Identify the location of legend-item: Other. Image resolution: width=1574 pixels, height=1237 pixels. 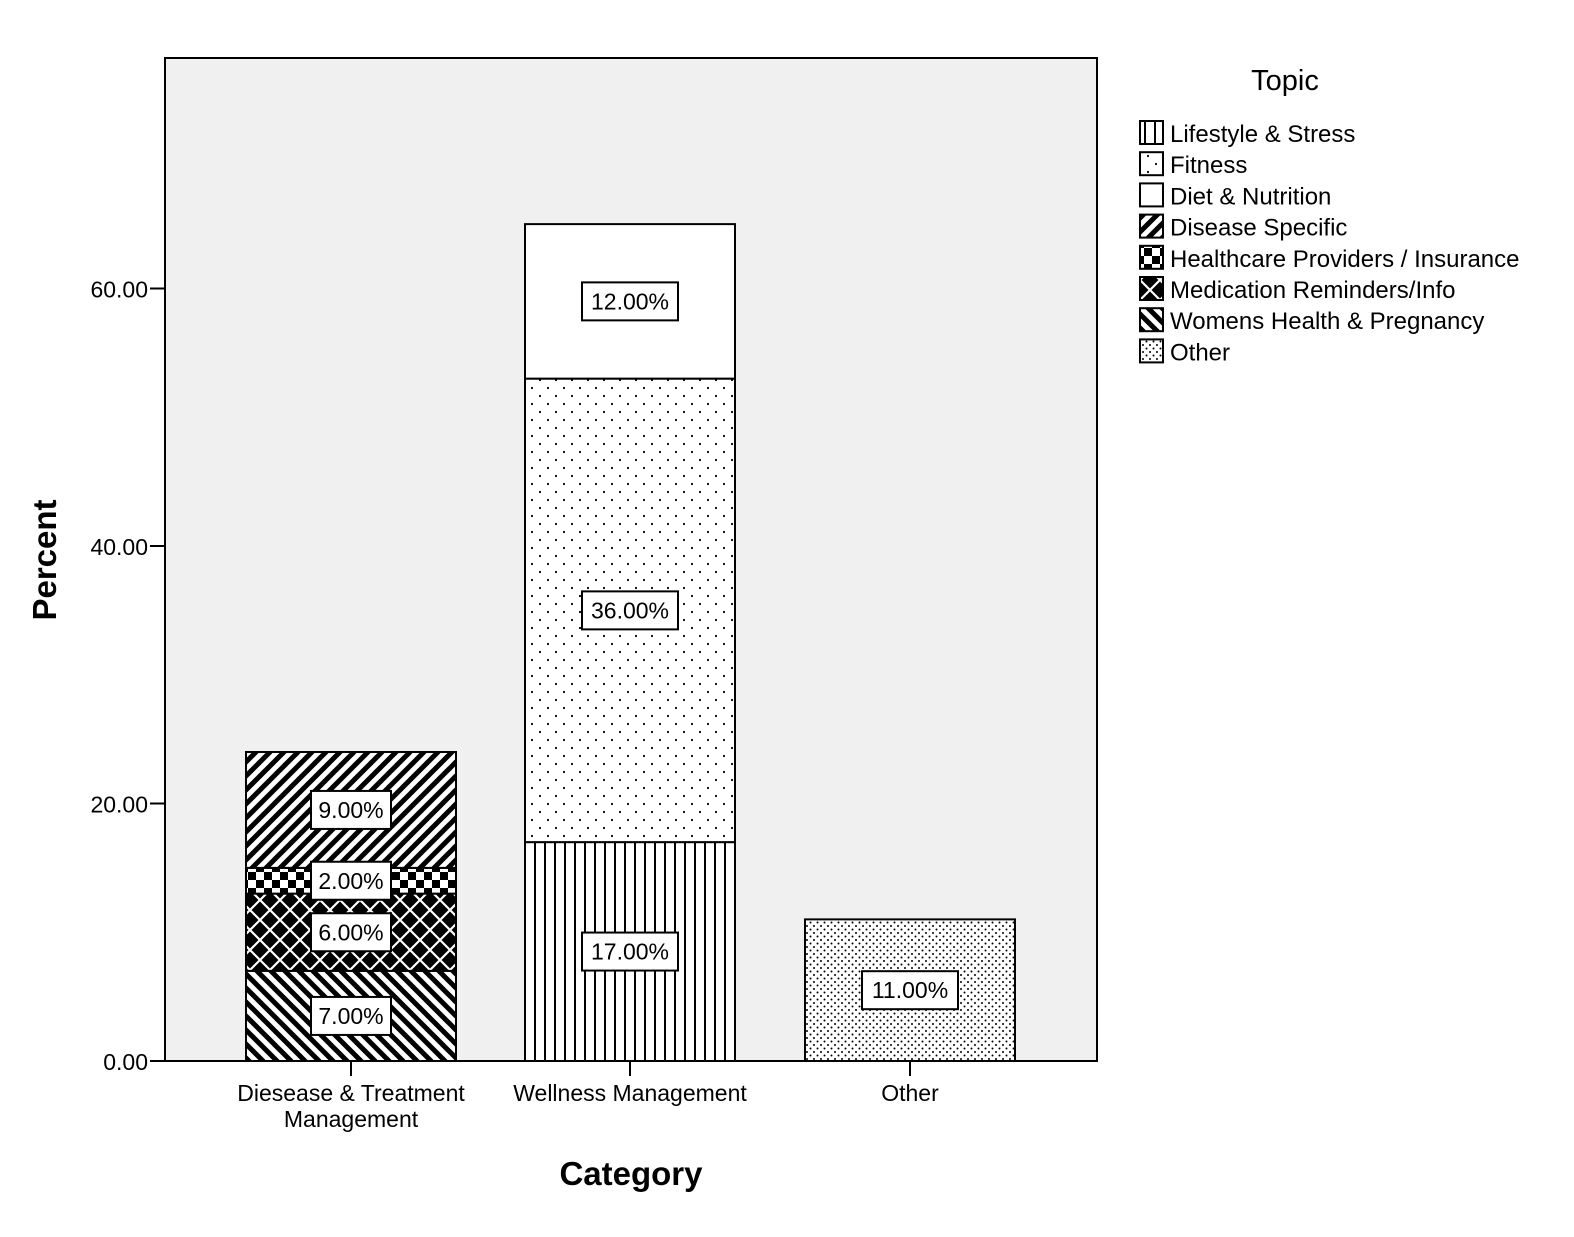
(1184, 352).